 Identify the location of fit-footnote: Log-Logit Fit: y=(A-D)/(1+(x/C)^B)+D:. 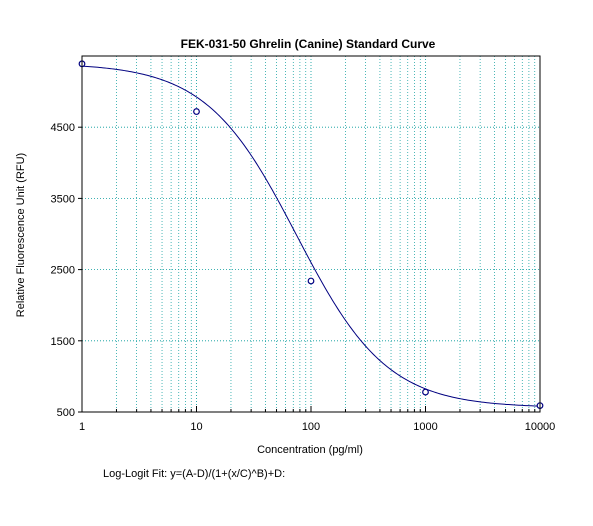
(194, 474).